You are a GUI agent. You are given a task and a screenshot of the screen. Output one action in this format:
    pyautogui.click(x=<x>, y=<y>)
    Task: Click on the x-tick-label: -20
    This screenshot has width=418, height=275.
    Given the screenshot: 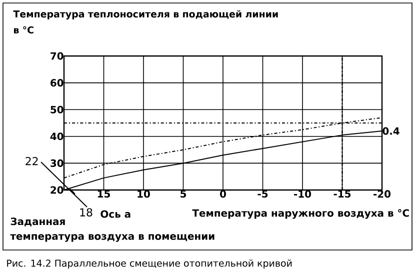 What is the action you would take?
    pyautogui.click(x=382, y=194)
    